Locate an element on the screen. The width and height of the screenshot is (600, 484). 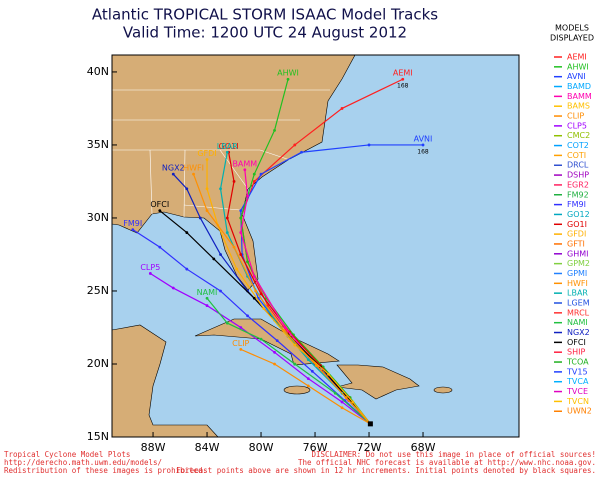
legend-label: GPMI is located at coordinates (577, 273).